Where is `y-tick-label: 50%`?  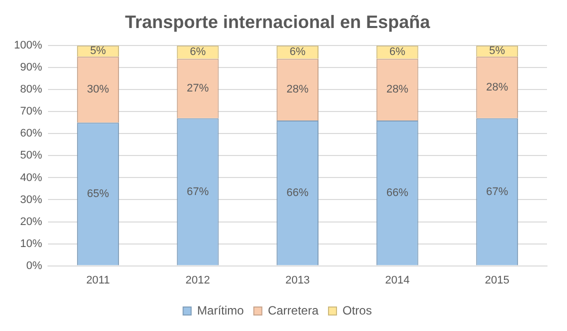 y-tick-label: 50% is located at coordinates (31, 156).